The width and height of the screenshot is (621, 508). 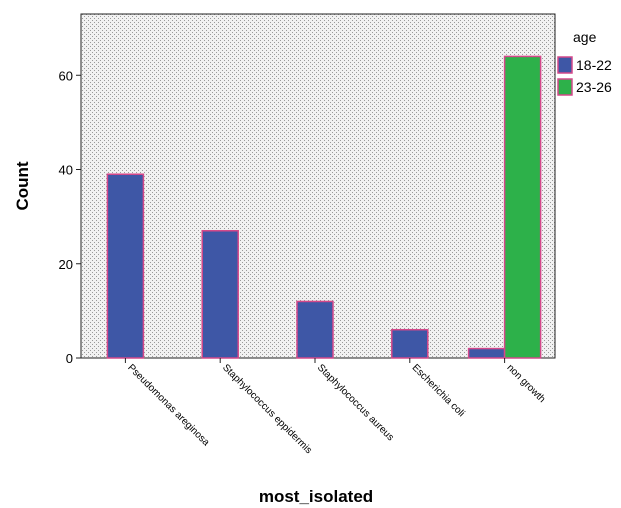 I want to click on legend: age 18-22 23-26, so click(x=584, y=62).